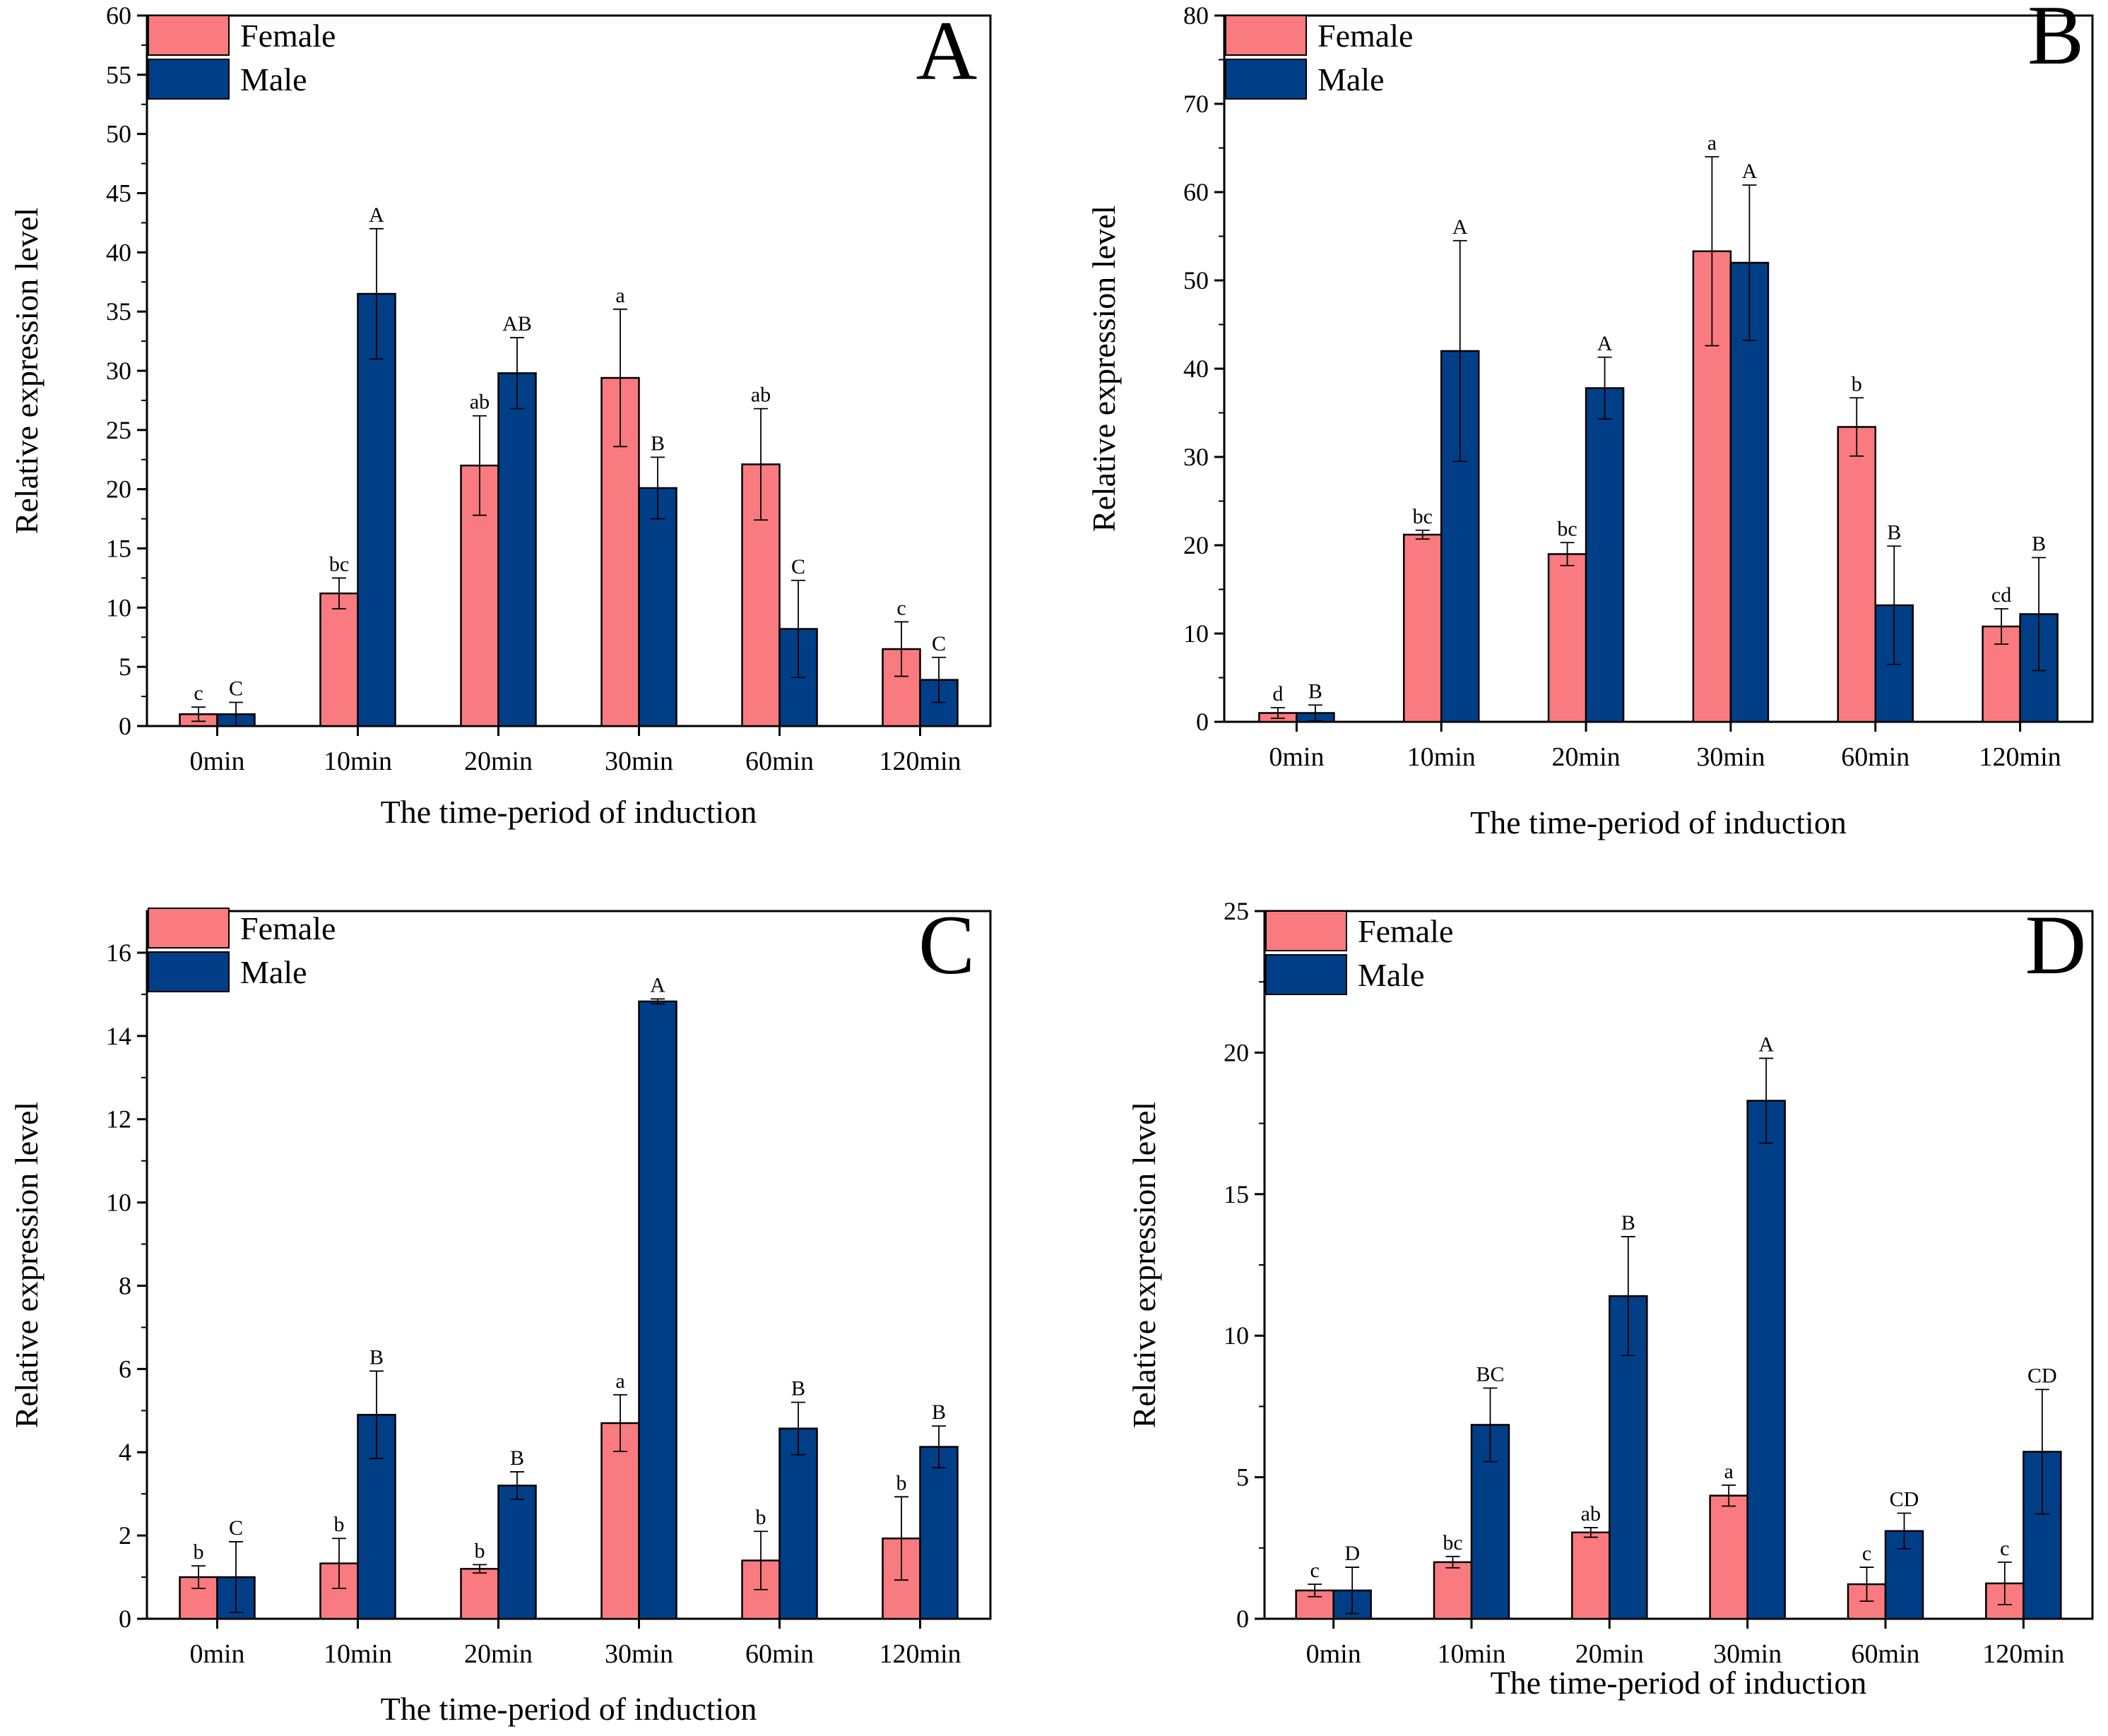  Describe the element at coordinates (1856, 574) in the screenshot. I see `bar-female-60min` at that location.